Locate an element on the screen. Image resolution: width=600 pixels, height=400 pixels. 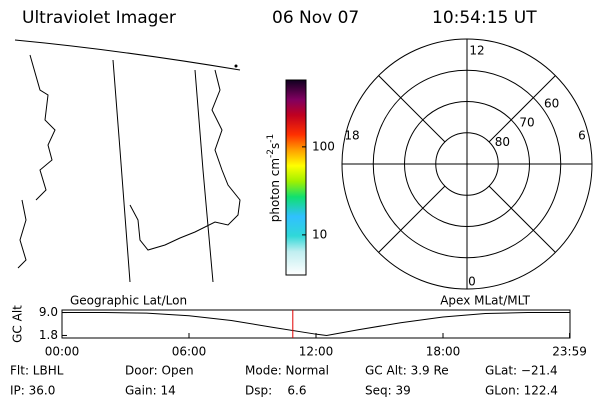
y-tick-label: 1.8 is located at coordinates (48, 335).